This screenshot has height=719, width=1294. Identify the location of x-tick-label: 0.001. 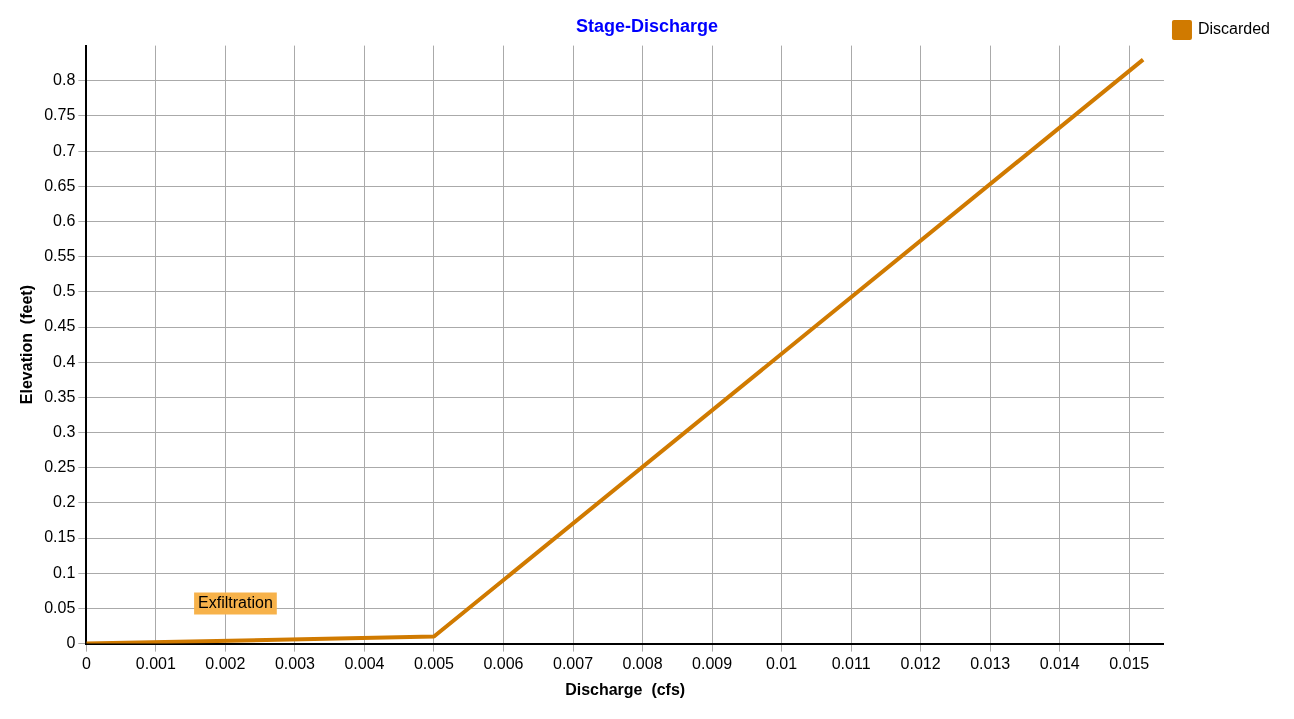
(155, 663).